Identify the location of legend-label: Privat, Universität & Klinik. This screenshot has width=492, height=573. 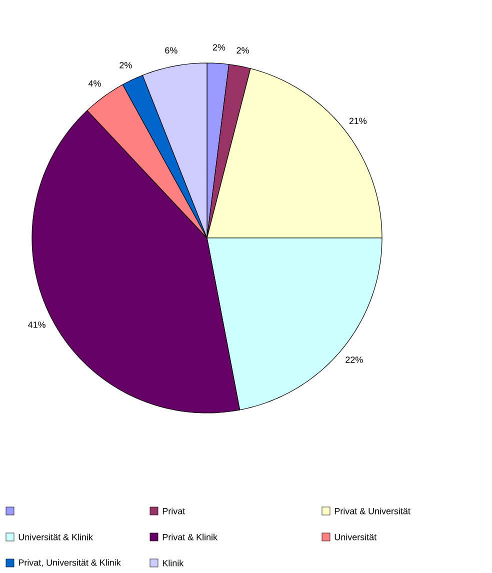
(69, 563).